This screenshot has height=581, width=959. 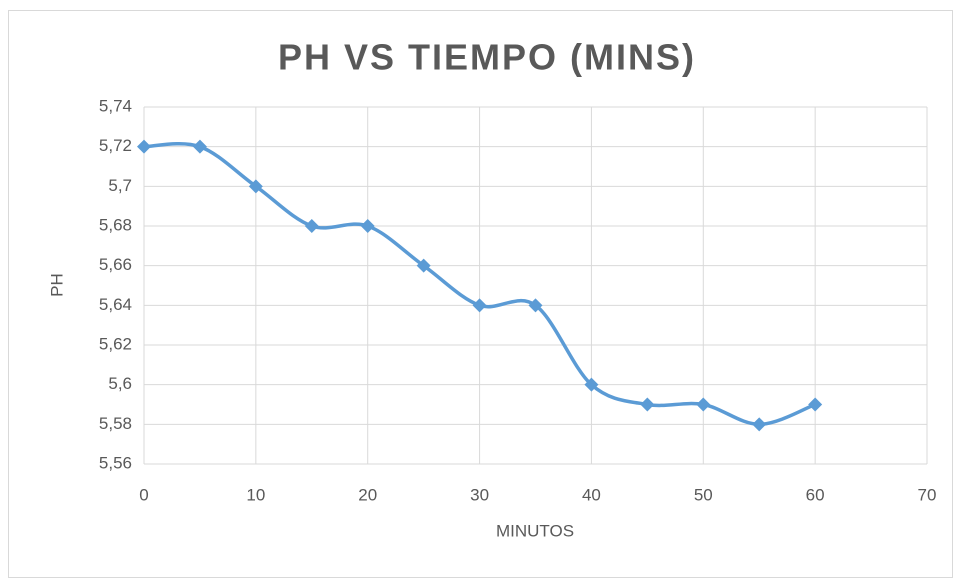 I want to click on x-tick-label: 0, so click(x=143, y=494).